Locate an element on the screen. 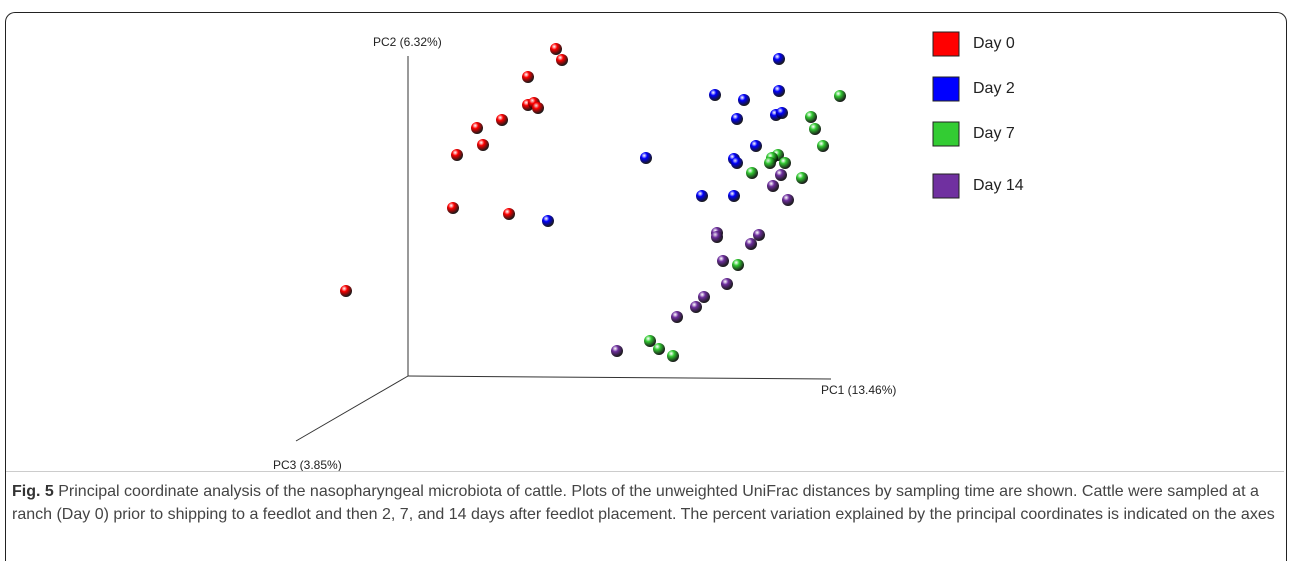 The image size is (1292, 567). y-axis-label: PC2 (6.32%) is located at coordinates (407, 42).